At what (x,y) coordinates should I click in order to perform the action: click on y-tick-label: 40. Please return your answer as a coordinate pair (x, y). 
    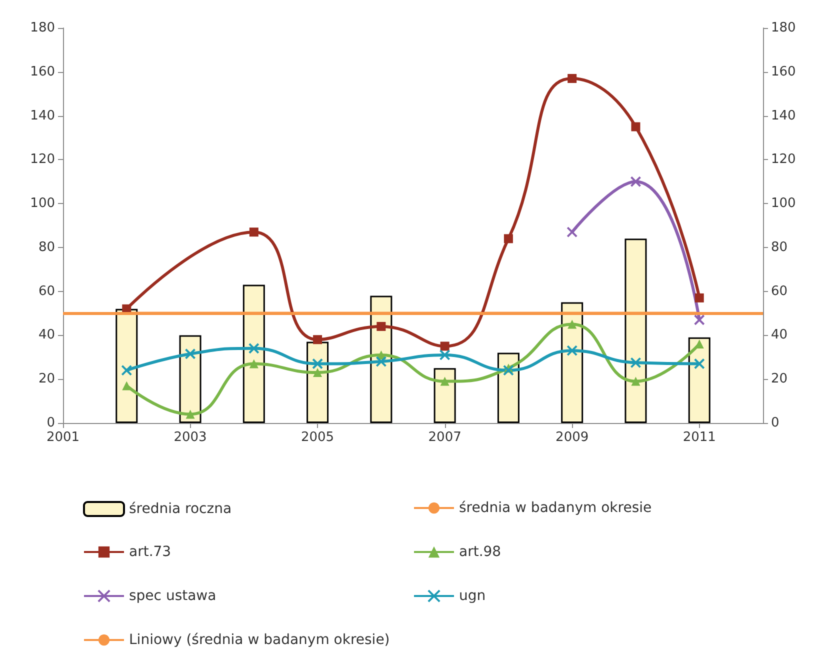
    Looking at the image, I should click on (46, 335).